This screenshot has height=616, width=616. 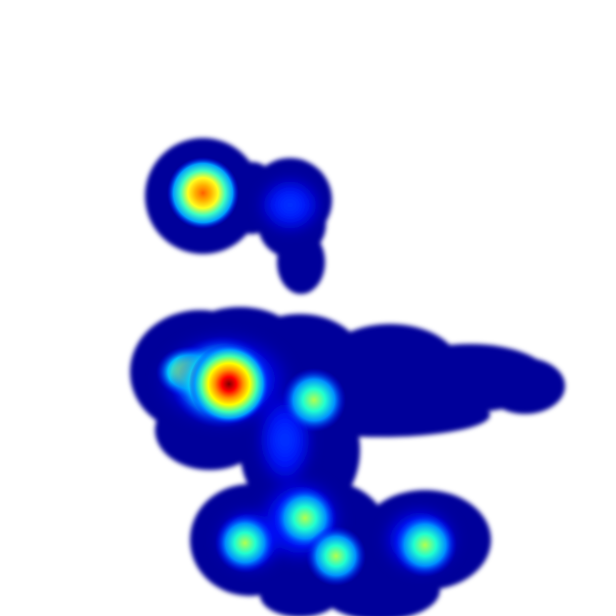 What do you see at coordinates (336, 556) in the screenshot?
I see `lower-center-low` at bounding box center [336, 556].